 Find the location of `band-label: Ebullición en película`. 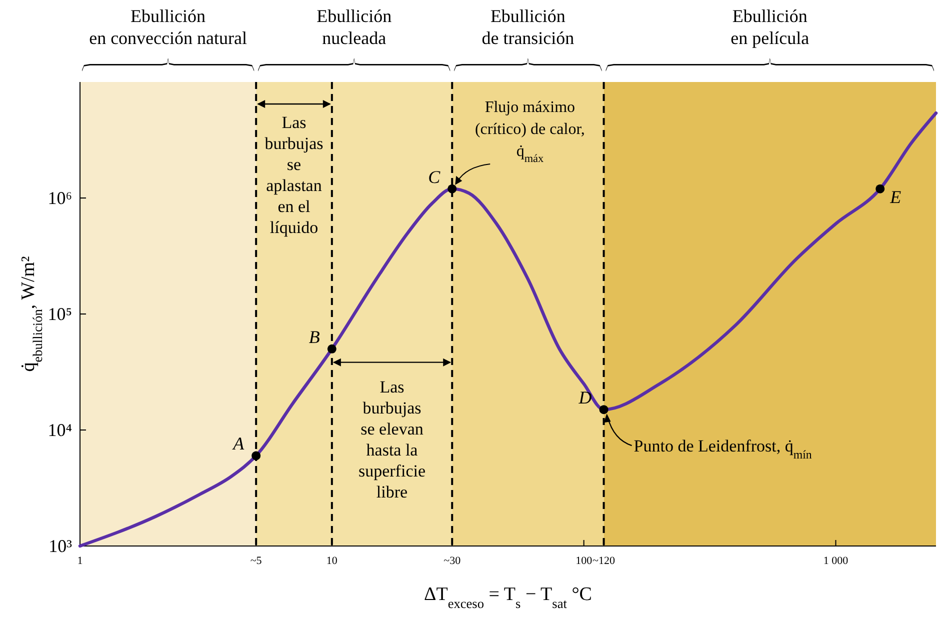

band-label: Ebullición en película is located at coordinates (770, 27).